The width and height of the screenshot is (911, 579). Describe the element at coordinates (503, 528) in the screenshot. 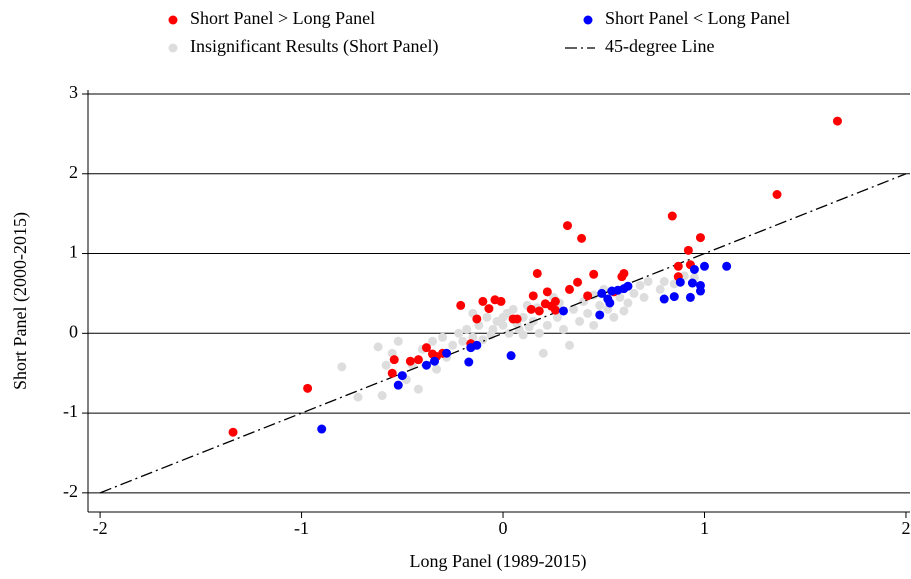

I see `x-tick-label: 0` at that location.